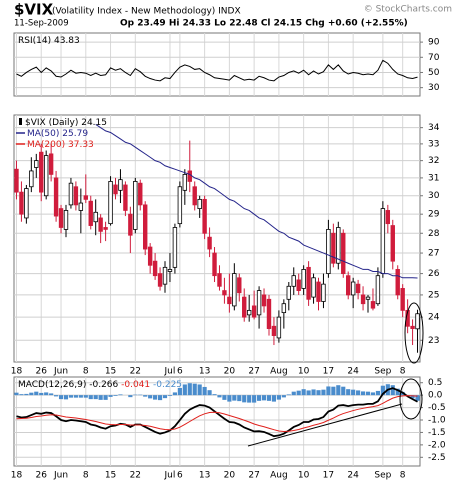  Describe the element at coordinates (100, 385) in the screenshot. I see `macd-legend: MACD(12,26,9) -0.266 -0.041 -0.225` at that location.